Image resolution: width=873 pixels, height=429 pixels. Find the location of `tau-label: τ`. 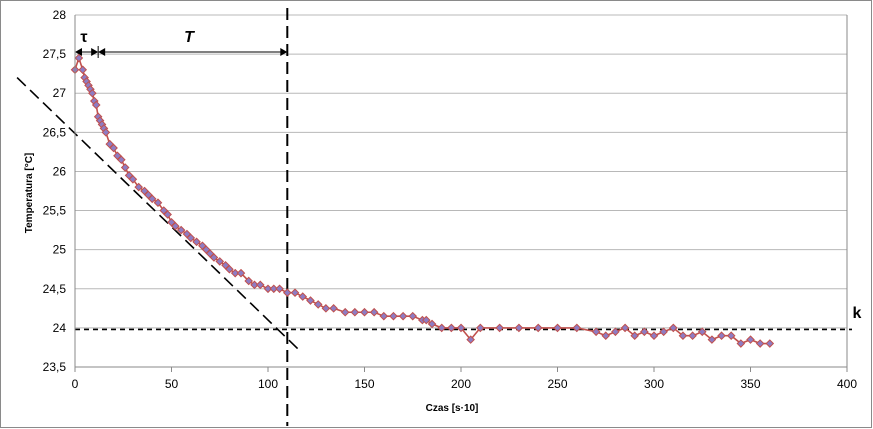

tau-label: τ is located at coordinates (83, 37).